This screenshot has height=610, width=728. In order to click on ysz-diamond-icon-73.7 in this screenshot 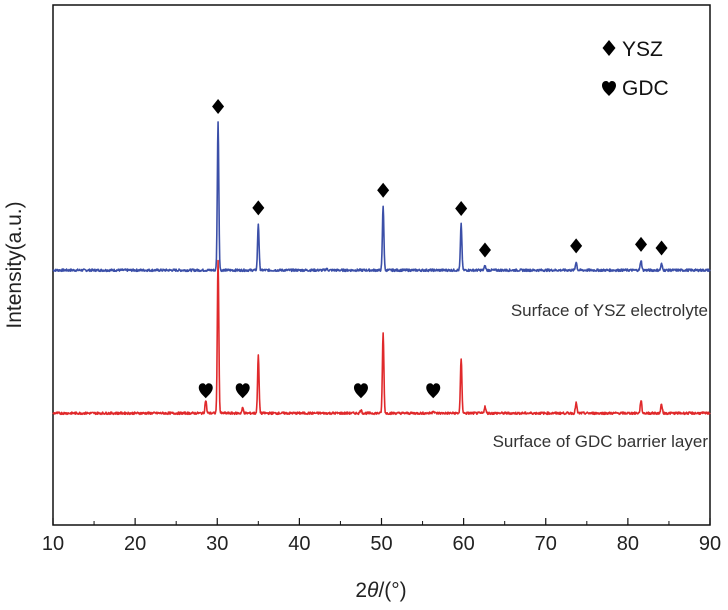, I will do `click(576, 246)`.